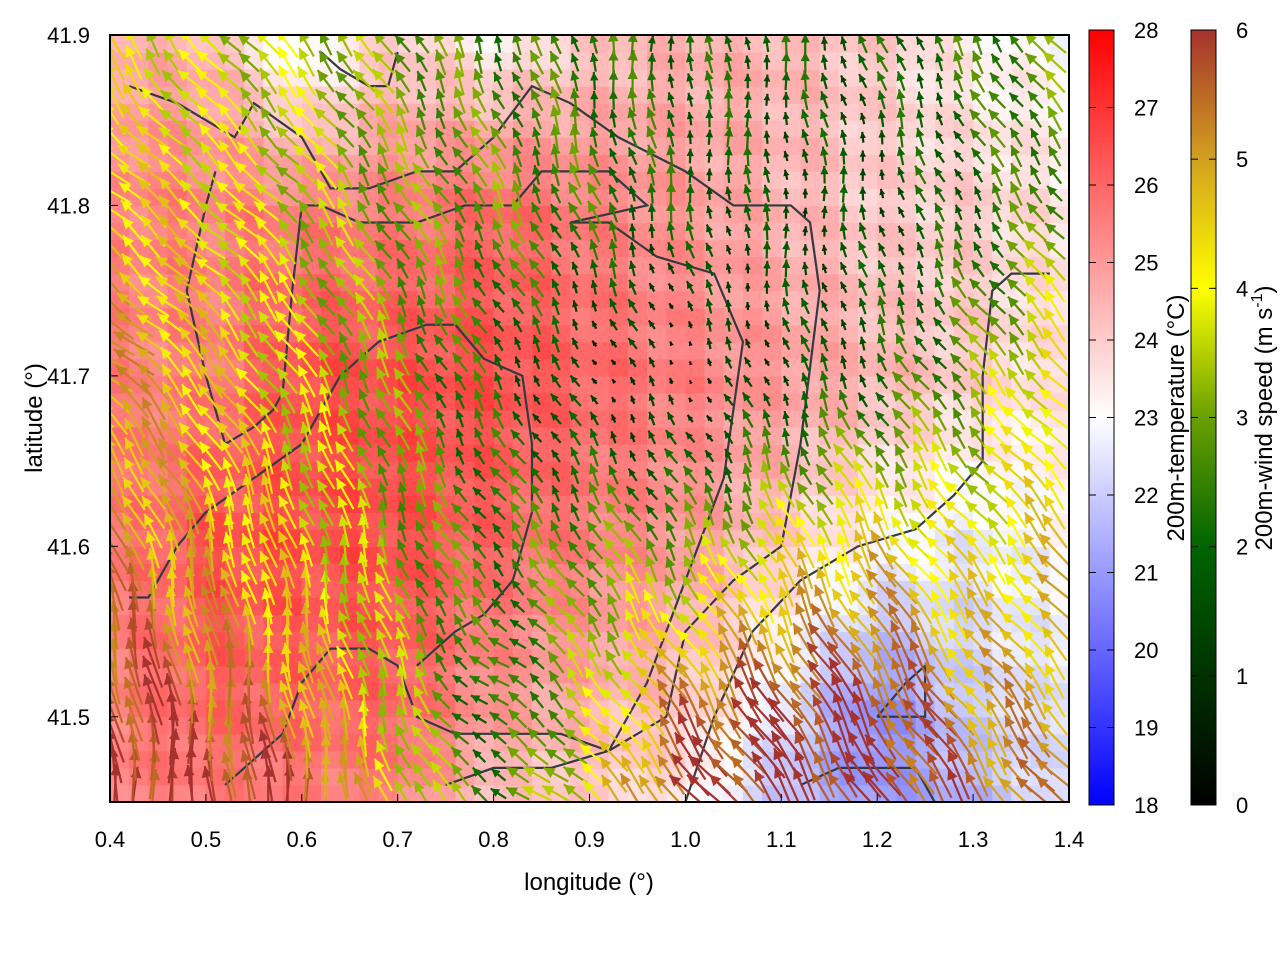  I want to click on x-tick-label: 1.4, so click(1069, 839).